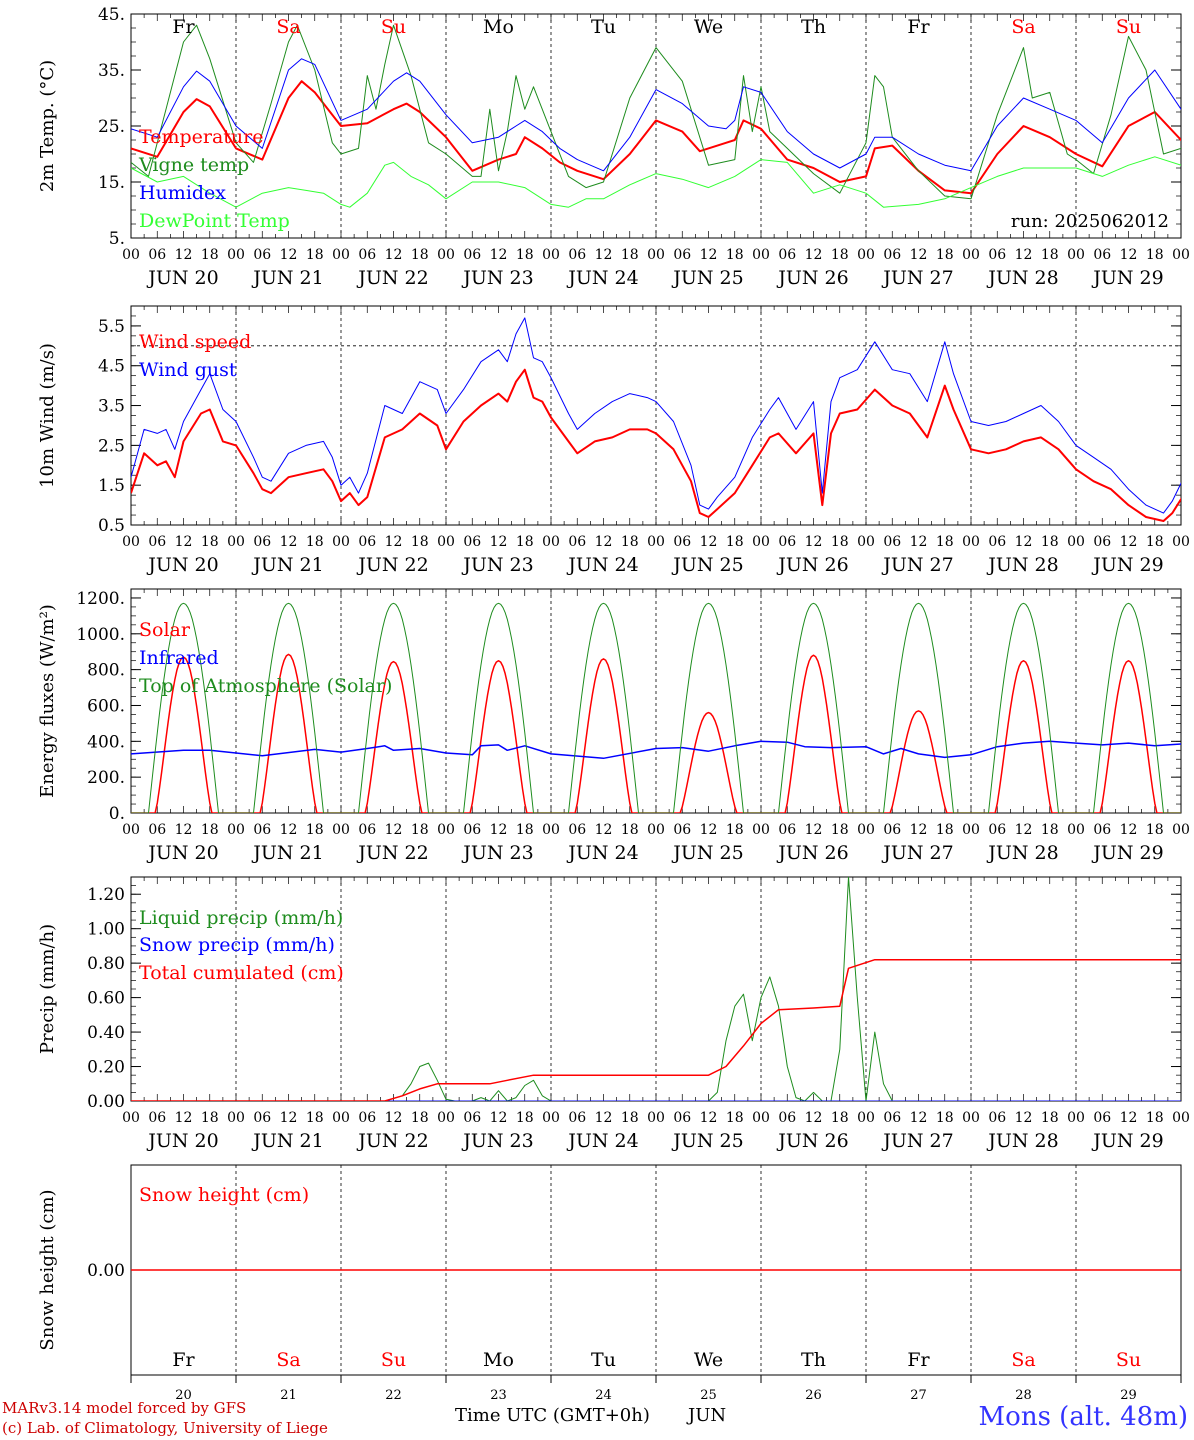  Describe the element at coordinates (106, 964) in the screenshot. I see `y-tick-label: 0.80` at that location.